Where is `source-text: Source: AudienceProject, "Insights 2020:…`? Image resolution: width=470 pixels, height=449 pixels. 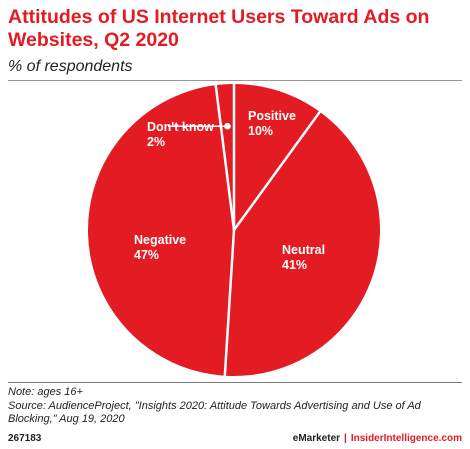 source-text: Source: AudienceProject, "Insights 2020:… is located at coordinates (214, 412).